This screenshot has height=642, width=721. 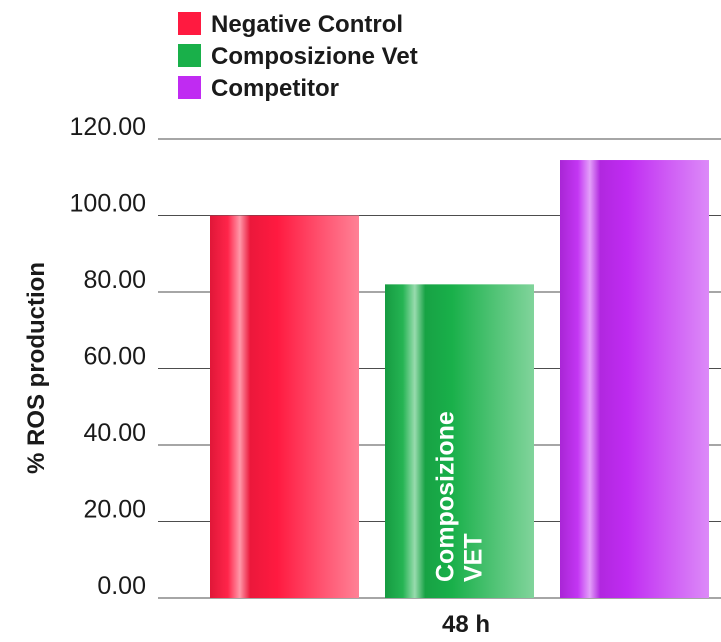 I want to click on y-tick-label: 20.00, so click(x=114, y=510).